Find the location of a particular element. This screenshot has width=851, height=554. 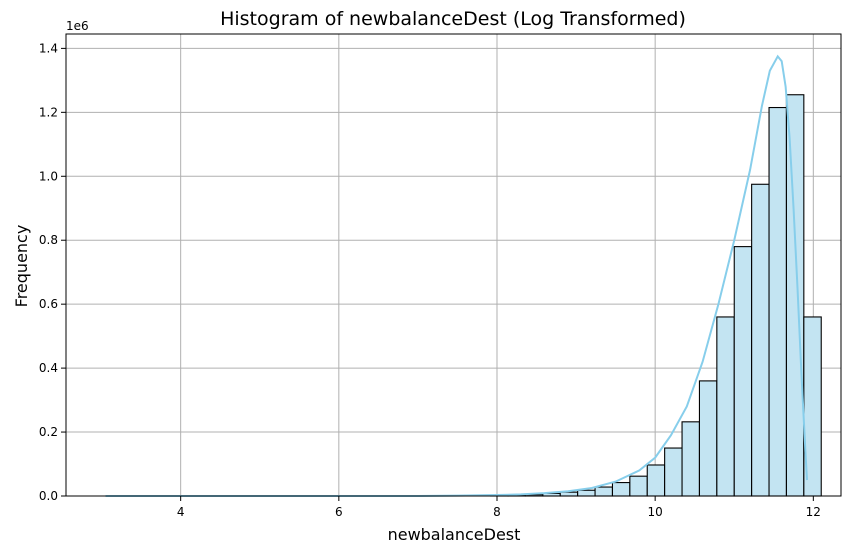

y-tick-label: 0.4 is located at coordinates (48, 368).